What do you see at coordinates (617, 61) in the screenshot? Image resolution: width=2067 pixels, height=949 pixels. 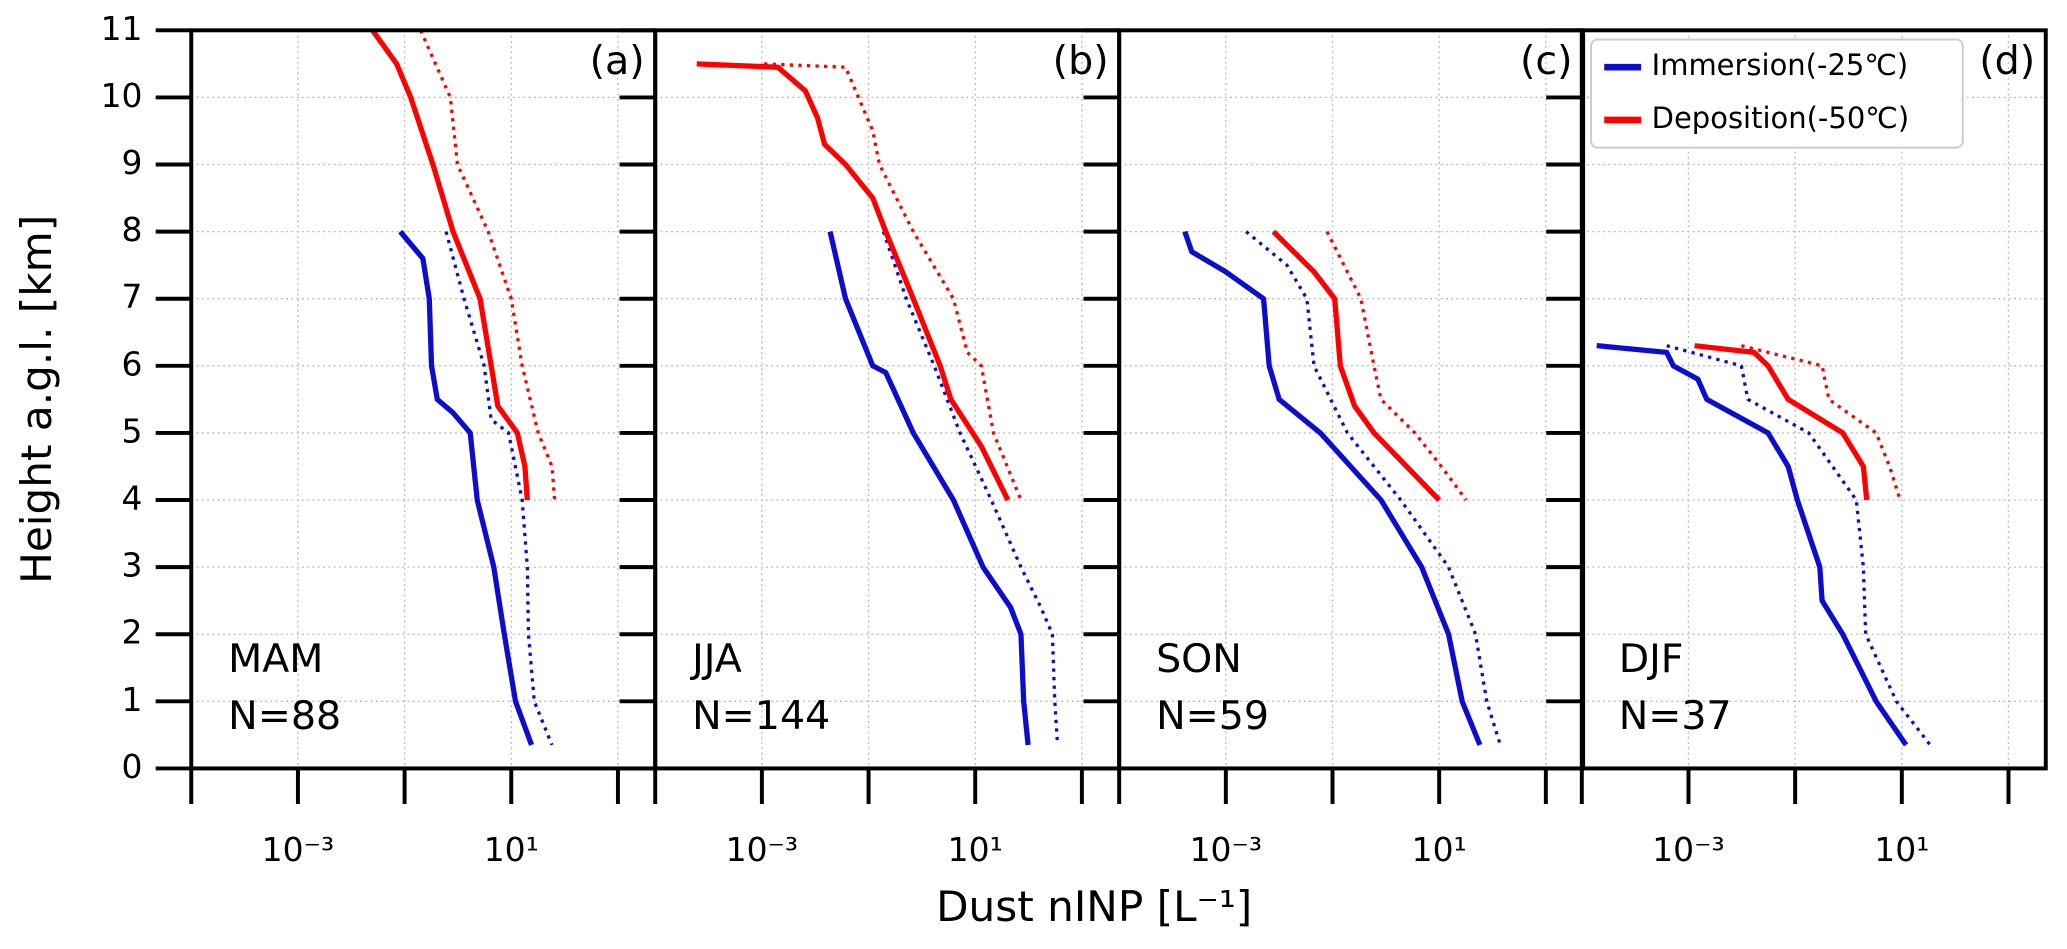 I see `panel-label: (a)` at bounding box center [617, 61].